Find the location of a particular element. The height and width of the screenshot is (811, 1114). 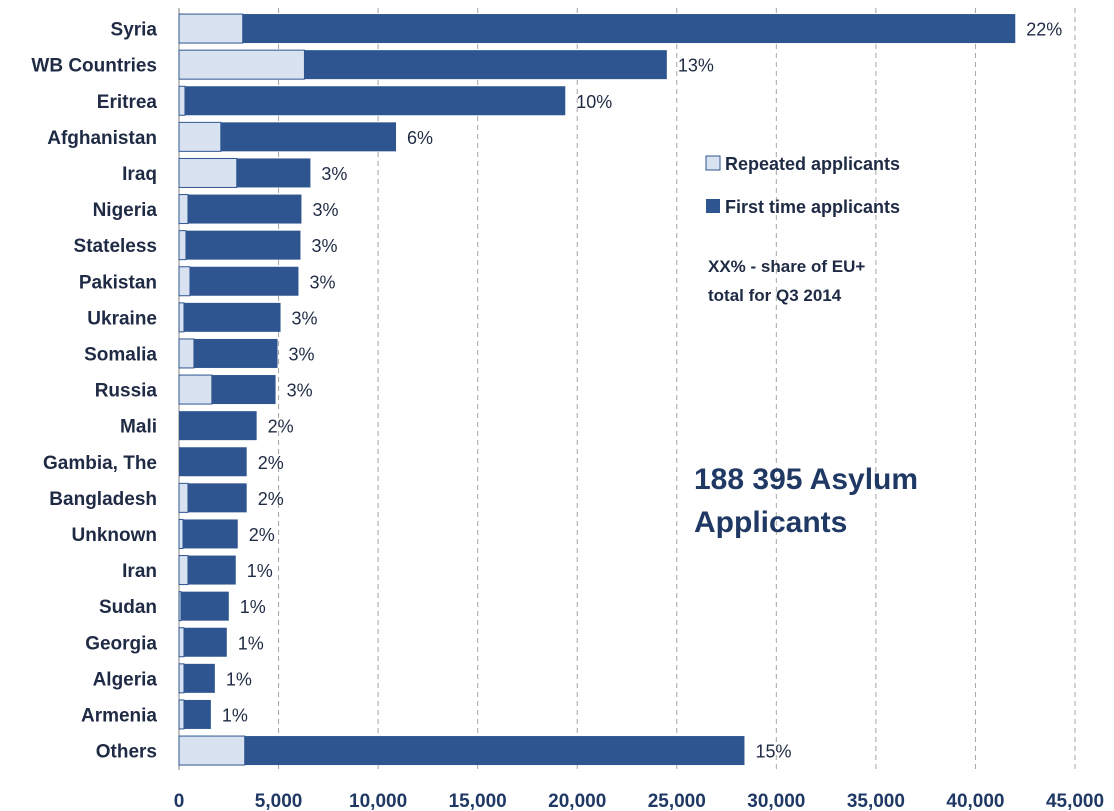

share-label: 13% is located at coordinates (696, 66).